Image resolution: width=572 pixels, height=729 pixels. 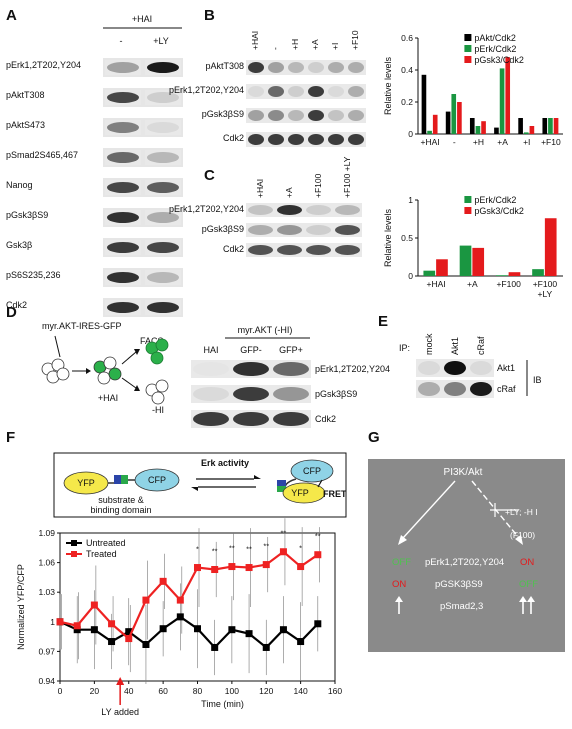 I want to click on legend-swatch-pgsk3-cdk2, so click(x=468, y=59).